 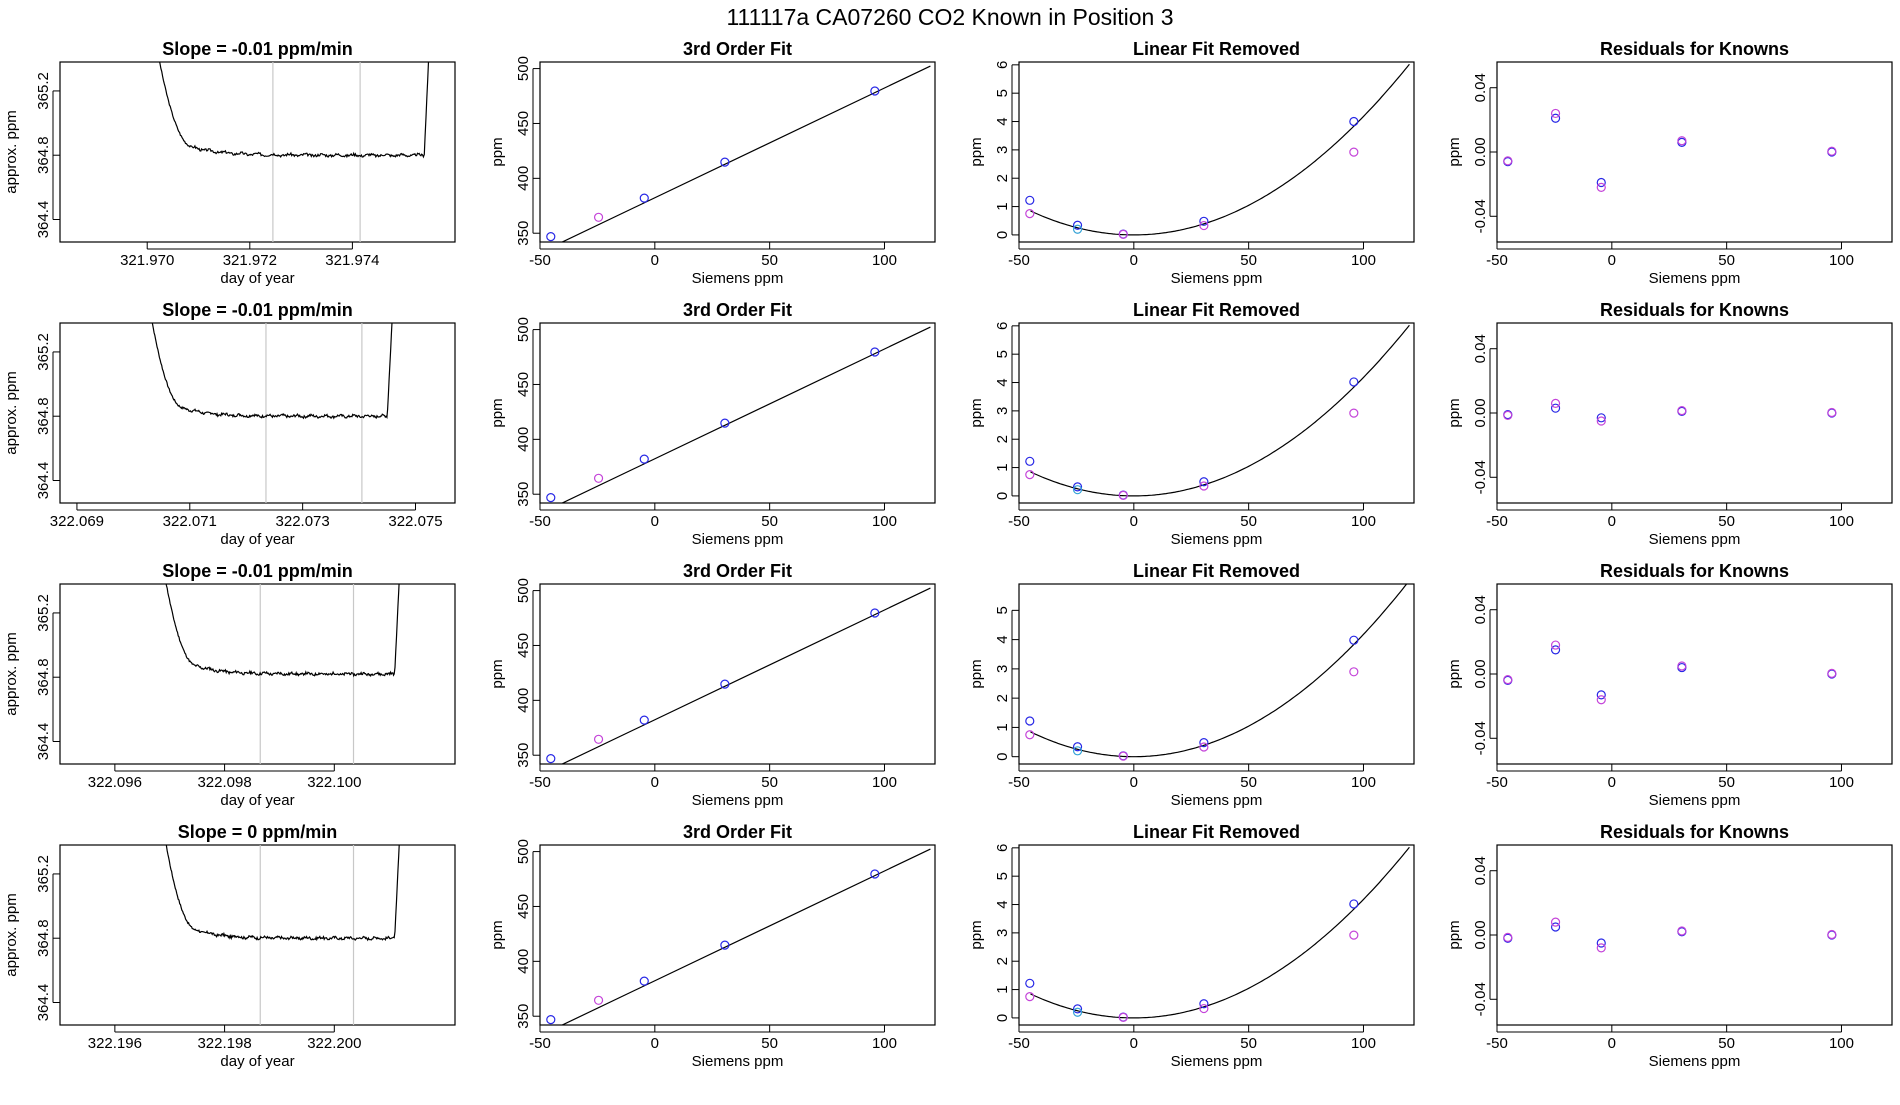 I want to click on fit-line, so click(x=745, y=675).